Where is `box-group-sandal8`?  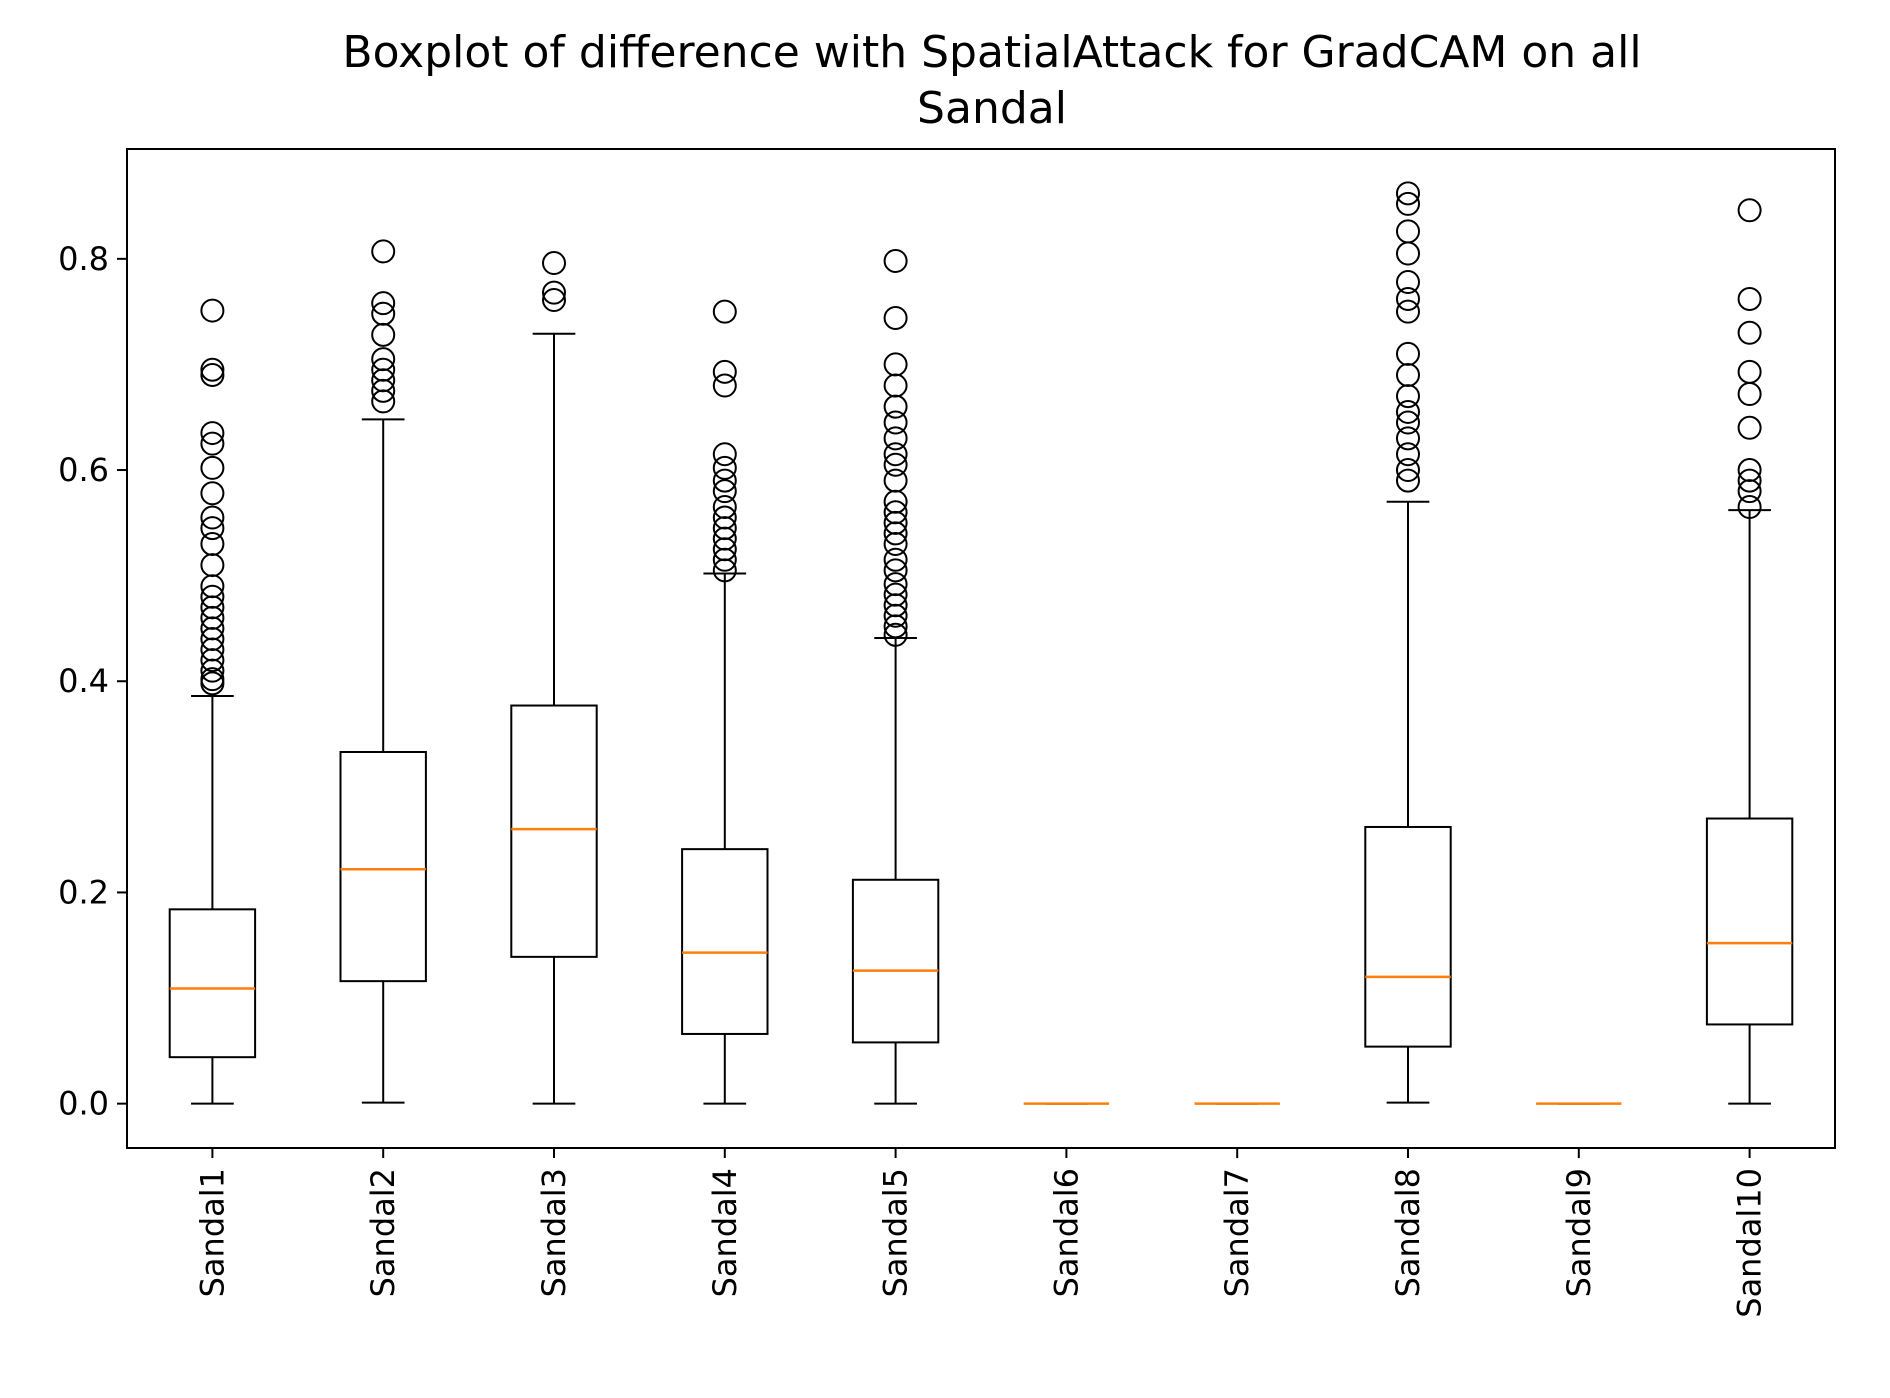
box-group-sandal8 is located at coordinates (1408, 642).